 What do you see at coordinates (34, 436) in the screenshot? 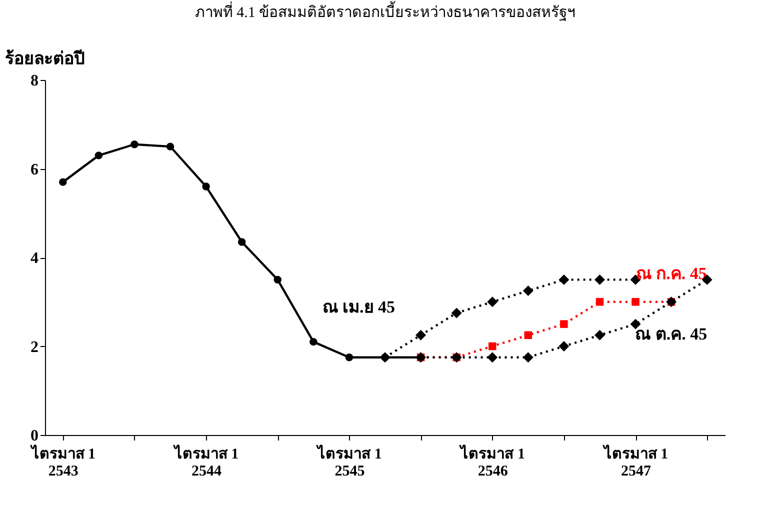
I see `y-tick-label: 0` at bounding box center [34, 436].